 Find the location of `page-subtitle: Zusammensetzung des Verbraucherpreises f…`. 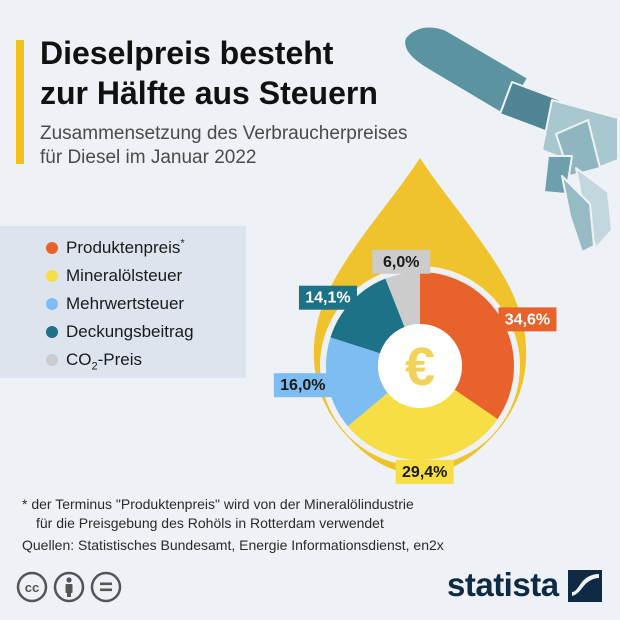

page-subtitle: Zusammensetzung des Verbraucherpreises f… is located at coordinates (250, 146).